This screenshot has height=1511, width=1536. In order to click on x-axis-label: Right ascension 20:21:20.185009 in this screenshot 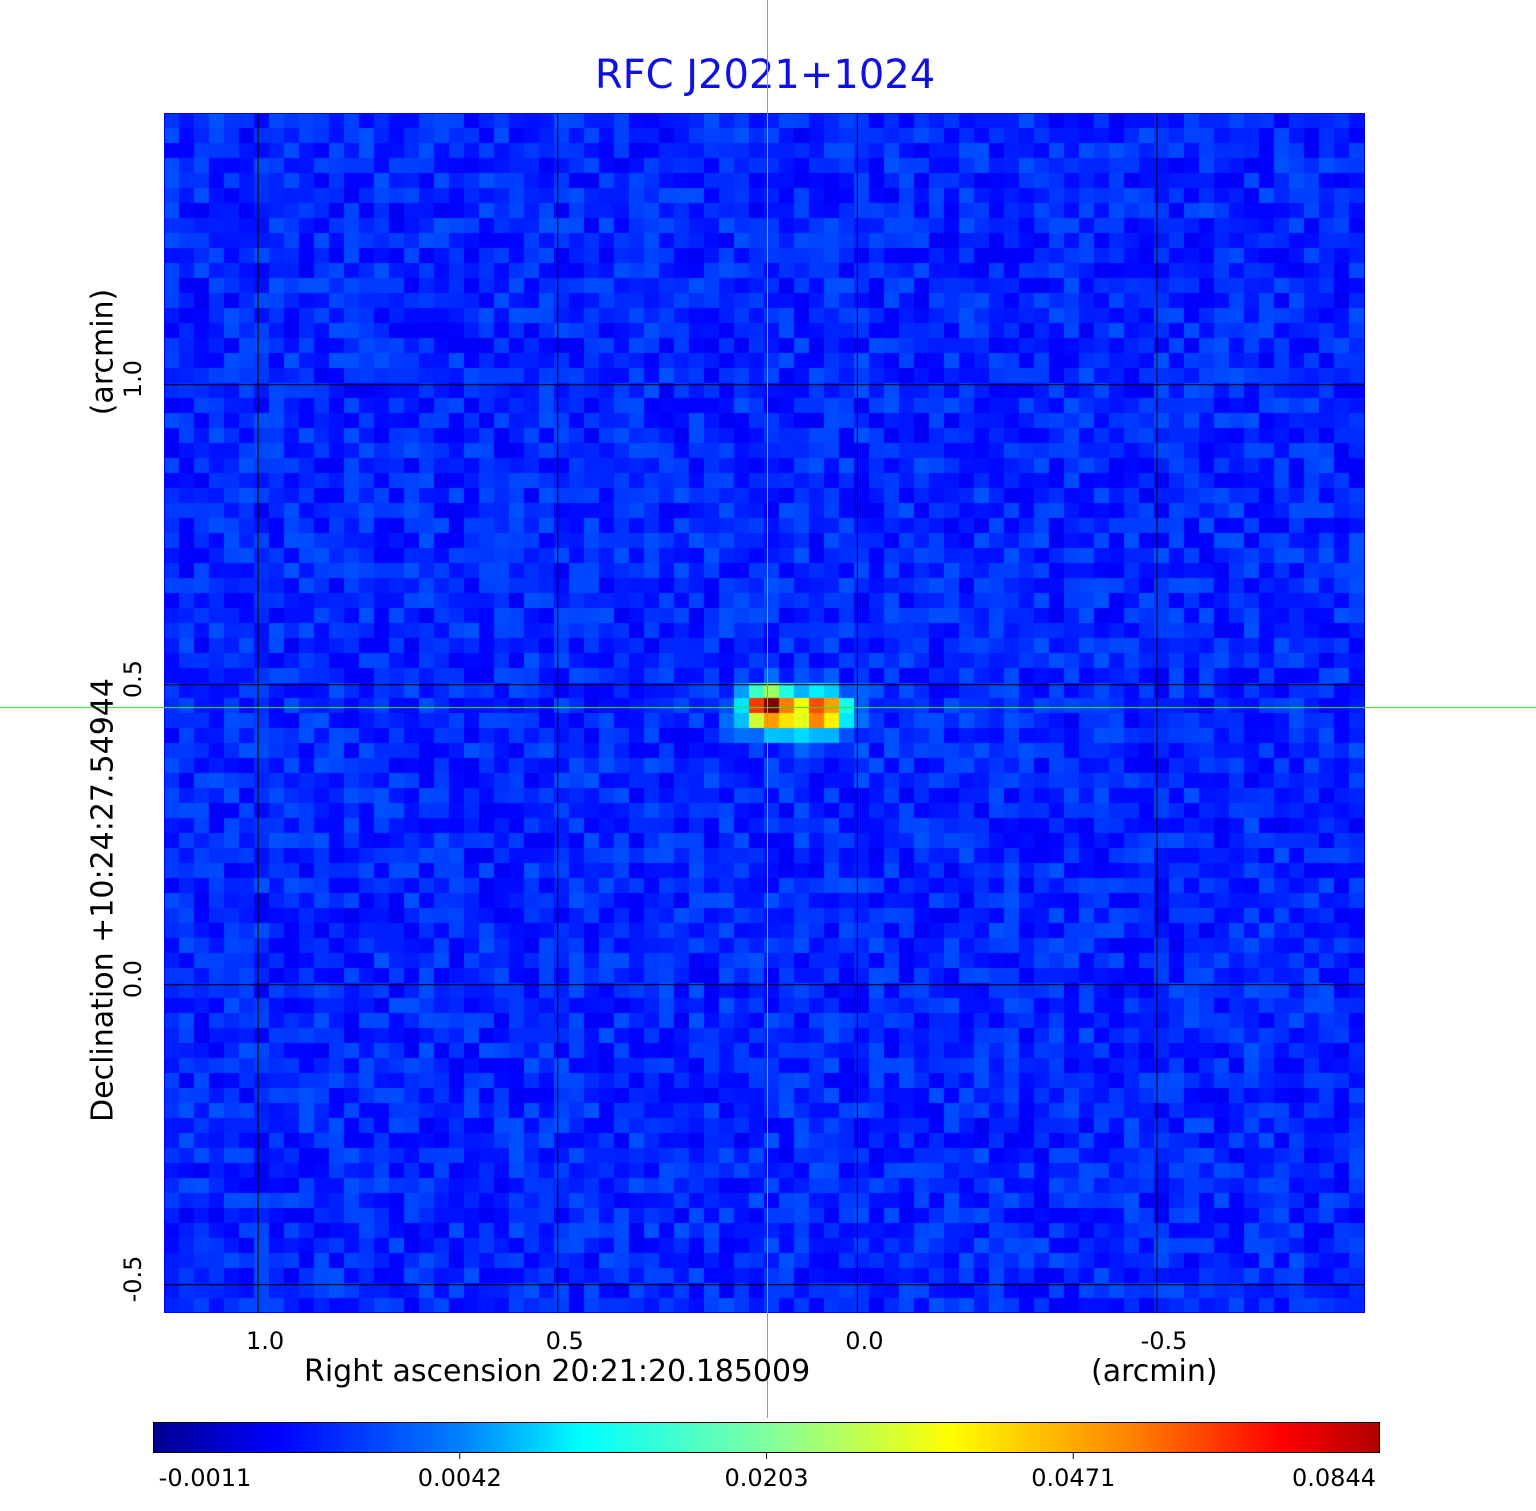, I will do `click(557, 1371)`.